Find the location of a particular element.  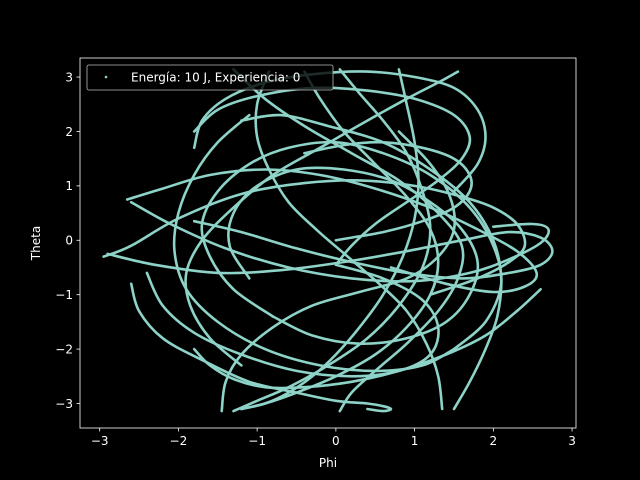

x-tick-label: 0 is located at coordinates (336, 441).